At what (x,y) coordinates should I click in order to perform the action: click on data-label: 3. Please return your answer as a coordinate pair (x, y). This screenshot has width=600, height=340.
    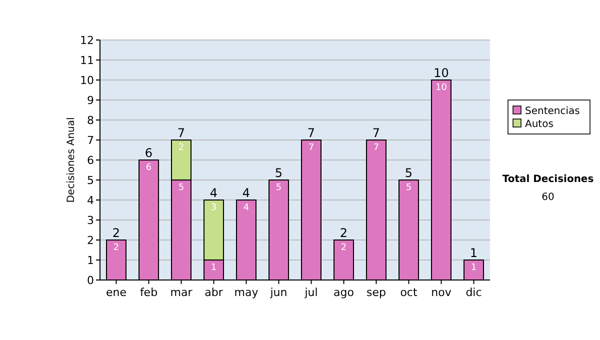
    Looking at the image, I should click on (213, 208).